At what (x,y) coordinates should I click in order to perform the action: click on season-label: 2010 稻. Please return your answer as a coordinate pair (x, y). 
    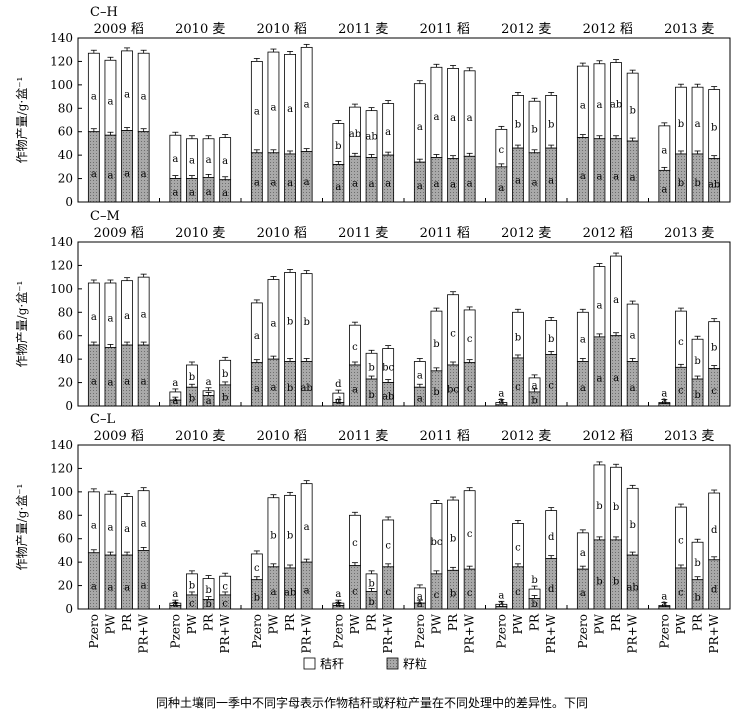
    Looking at the image, I should click on (282, 436).